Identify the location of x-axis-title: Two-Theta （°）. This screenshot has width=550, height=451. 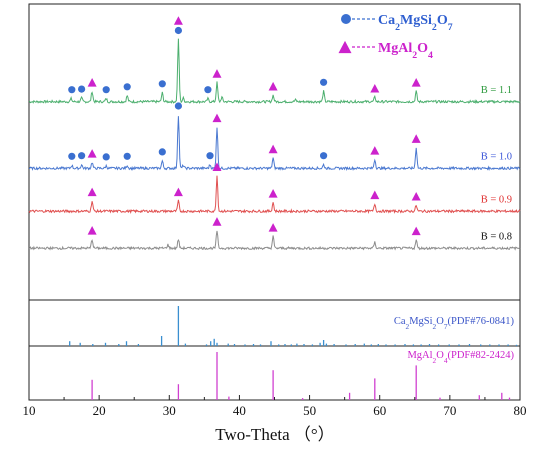
(274, 434).